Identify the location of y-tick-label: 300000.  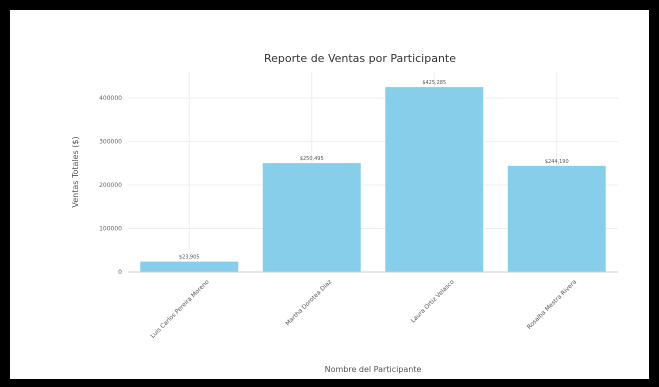
(110, 142).